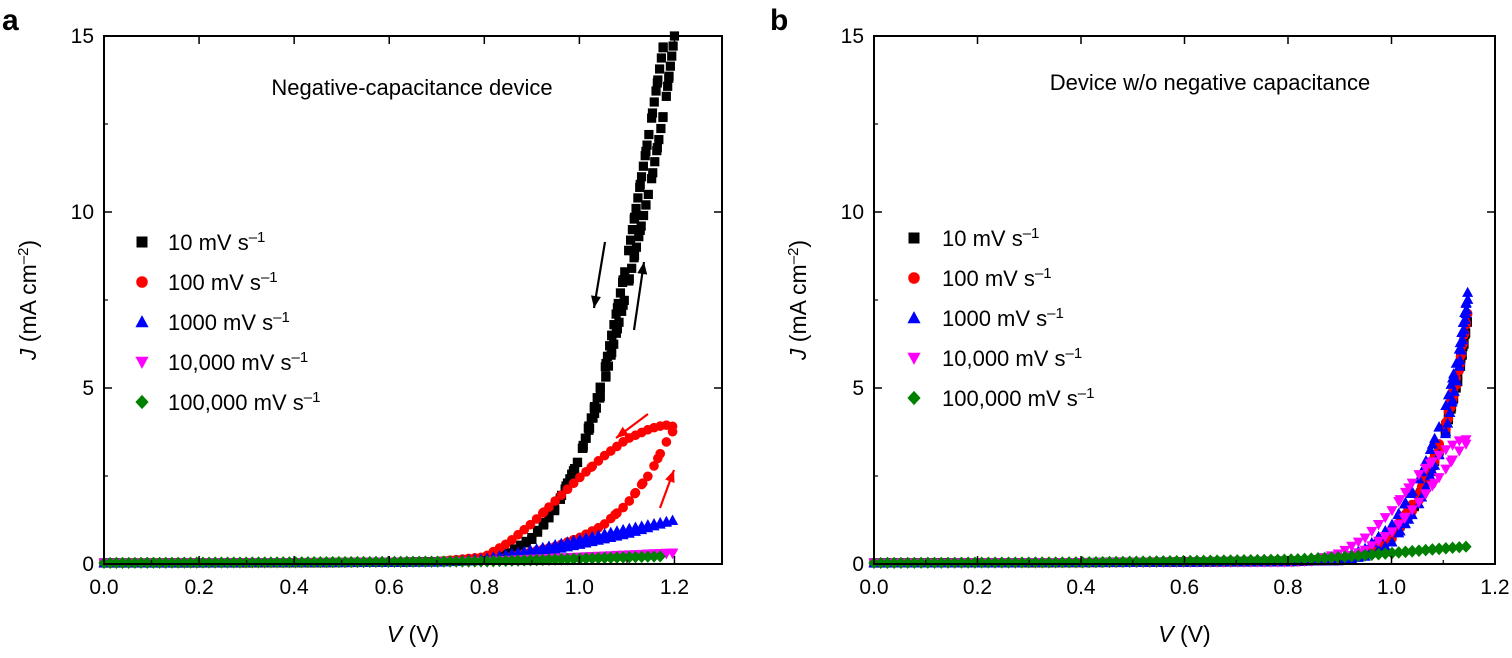 This screenshot has width=1512, height=658. I want to click on x-axis-unit: (V), so click(1192, 634).